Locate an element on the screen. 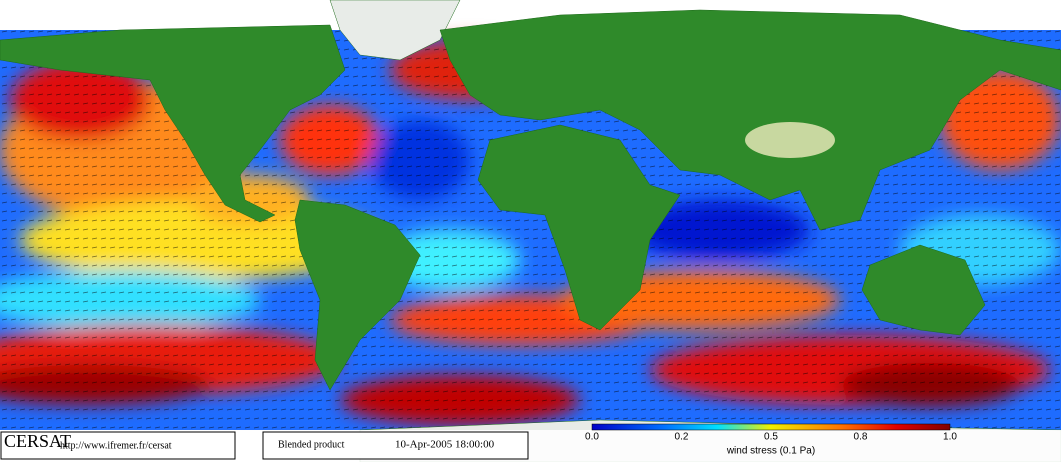 This screenshot has width=1061, height=467. product: Blended product is located at coordinates (311, 444).